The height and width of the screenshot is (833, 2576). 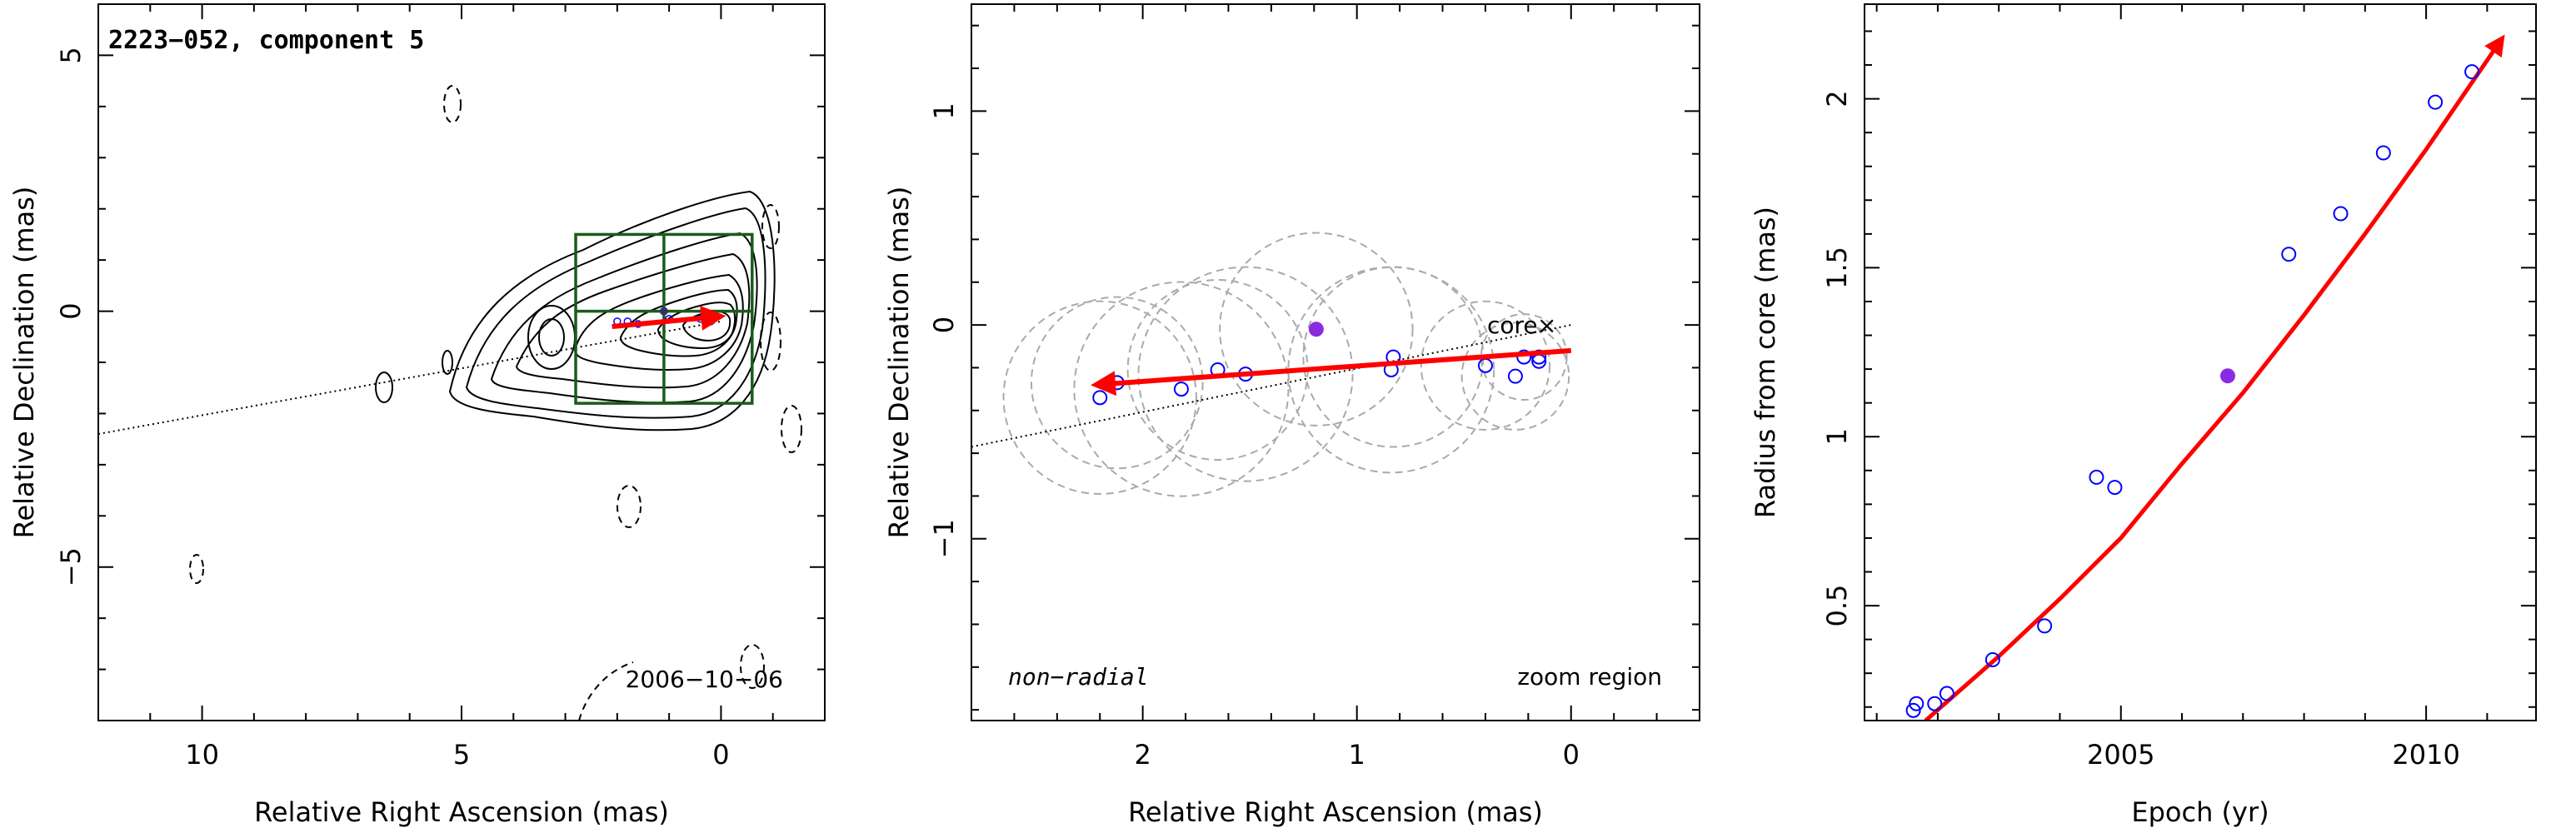 I want to click on x-tick-label: 2010, so click(x=2425, y=755).